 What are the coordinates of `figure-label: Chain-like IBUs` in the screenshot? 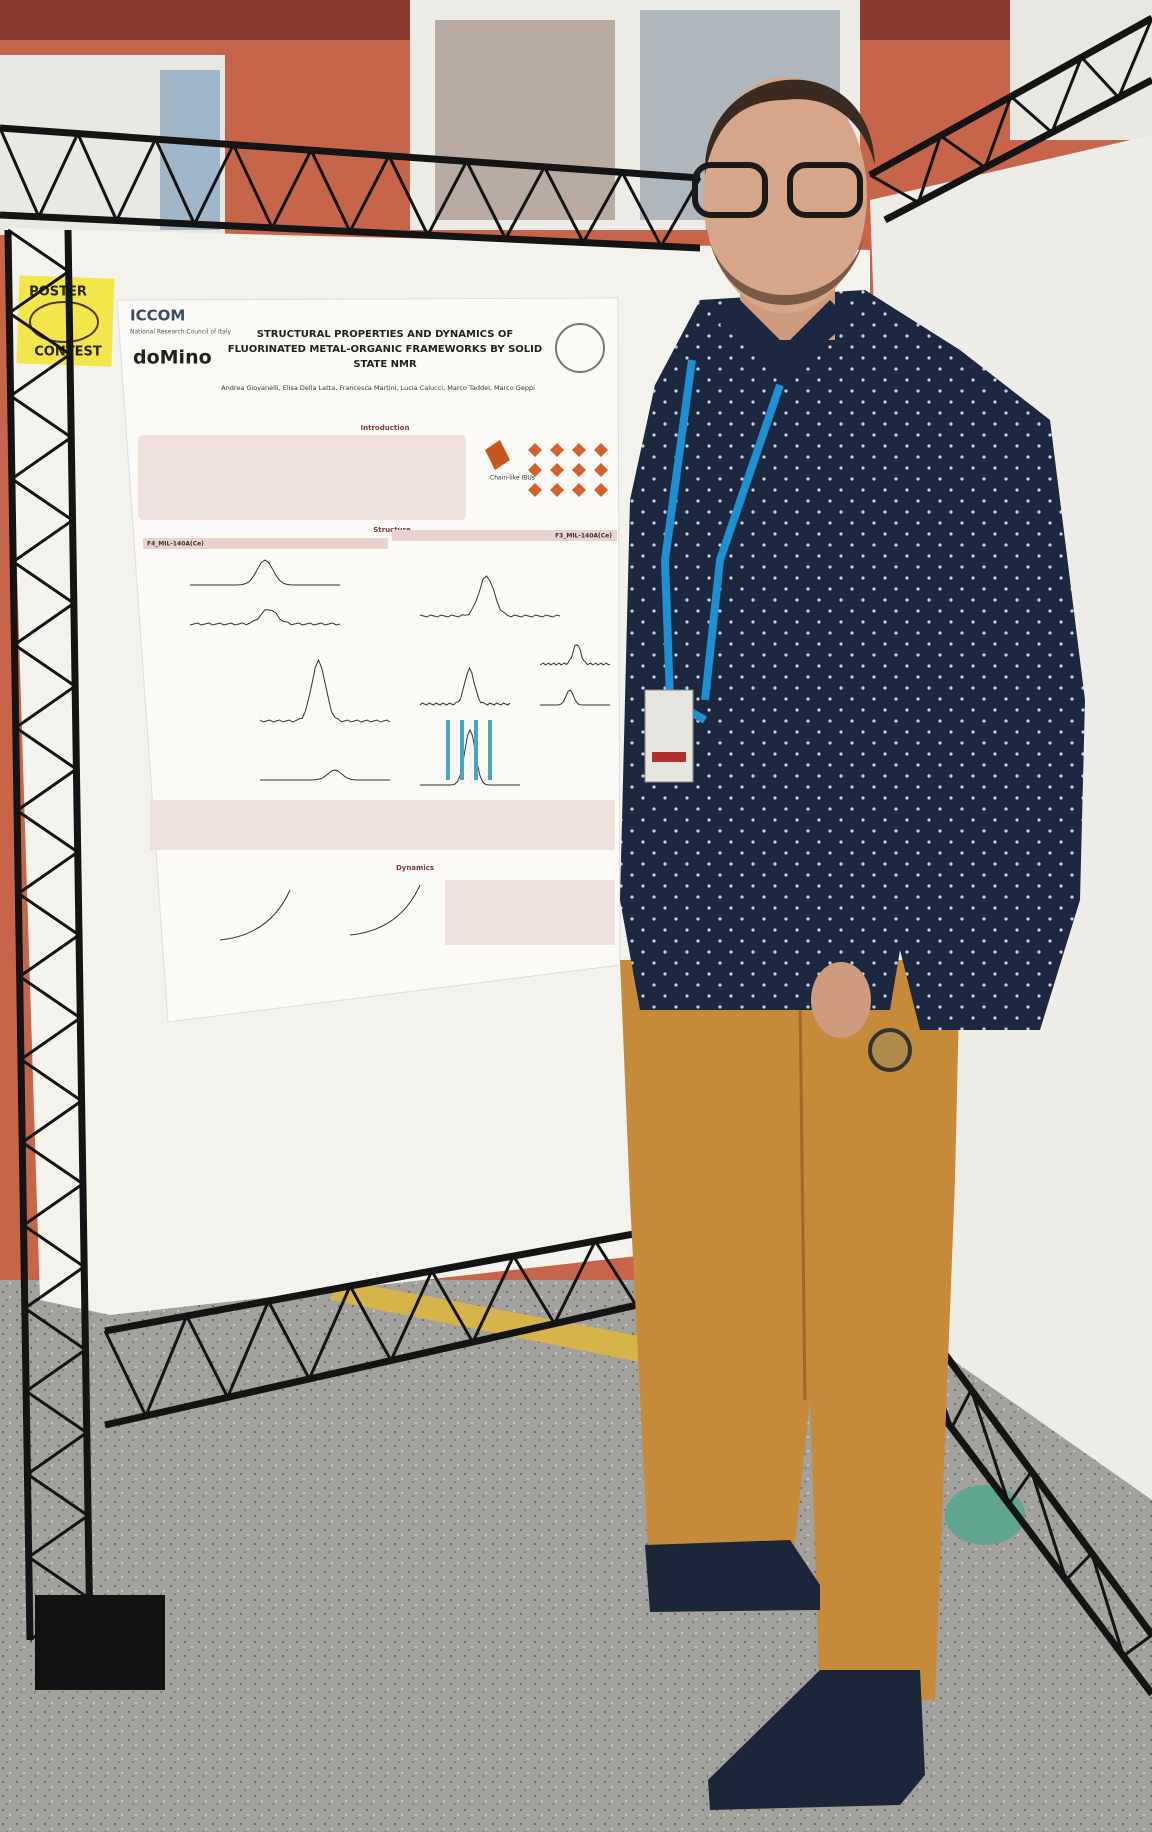 It's located at (512, 478).